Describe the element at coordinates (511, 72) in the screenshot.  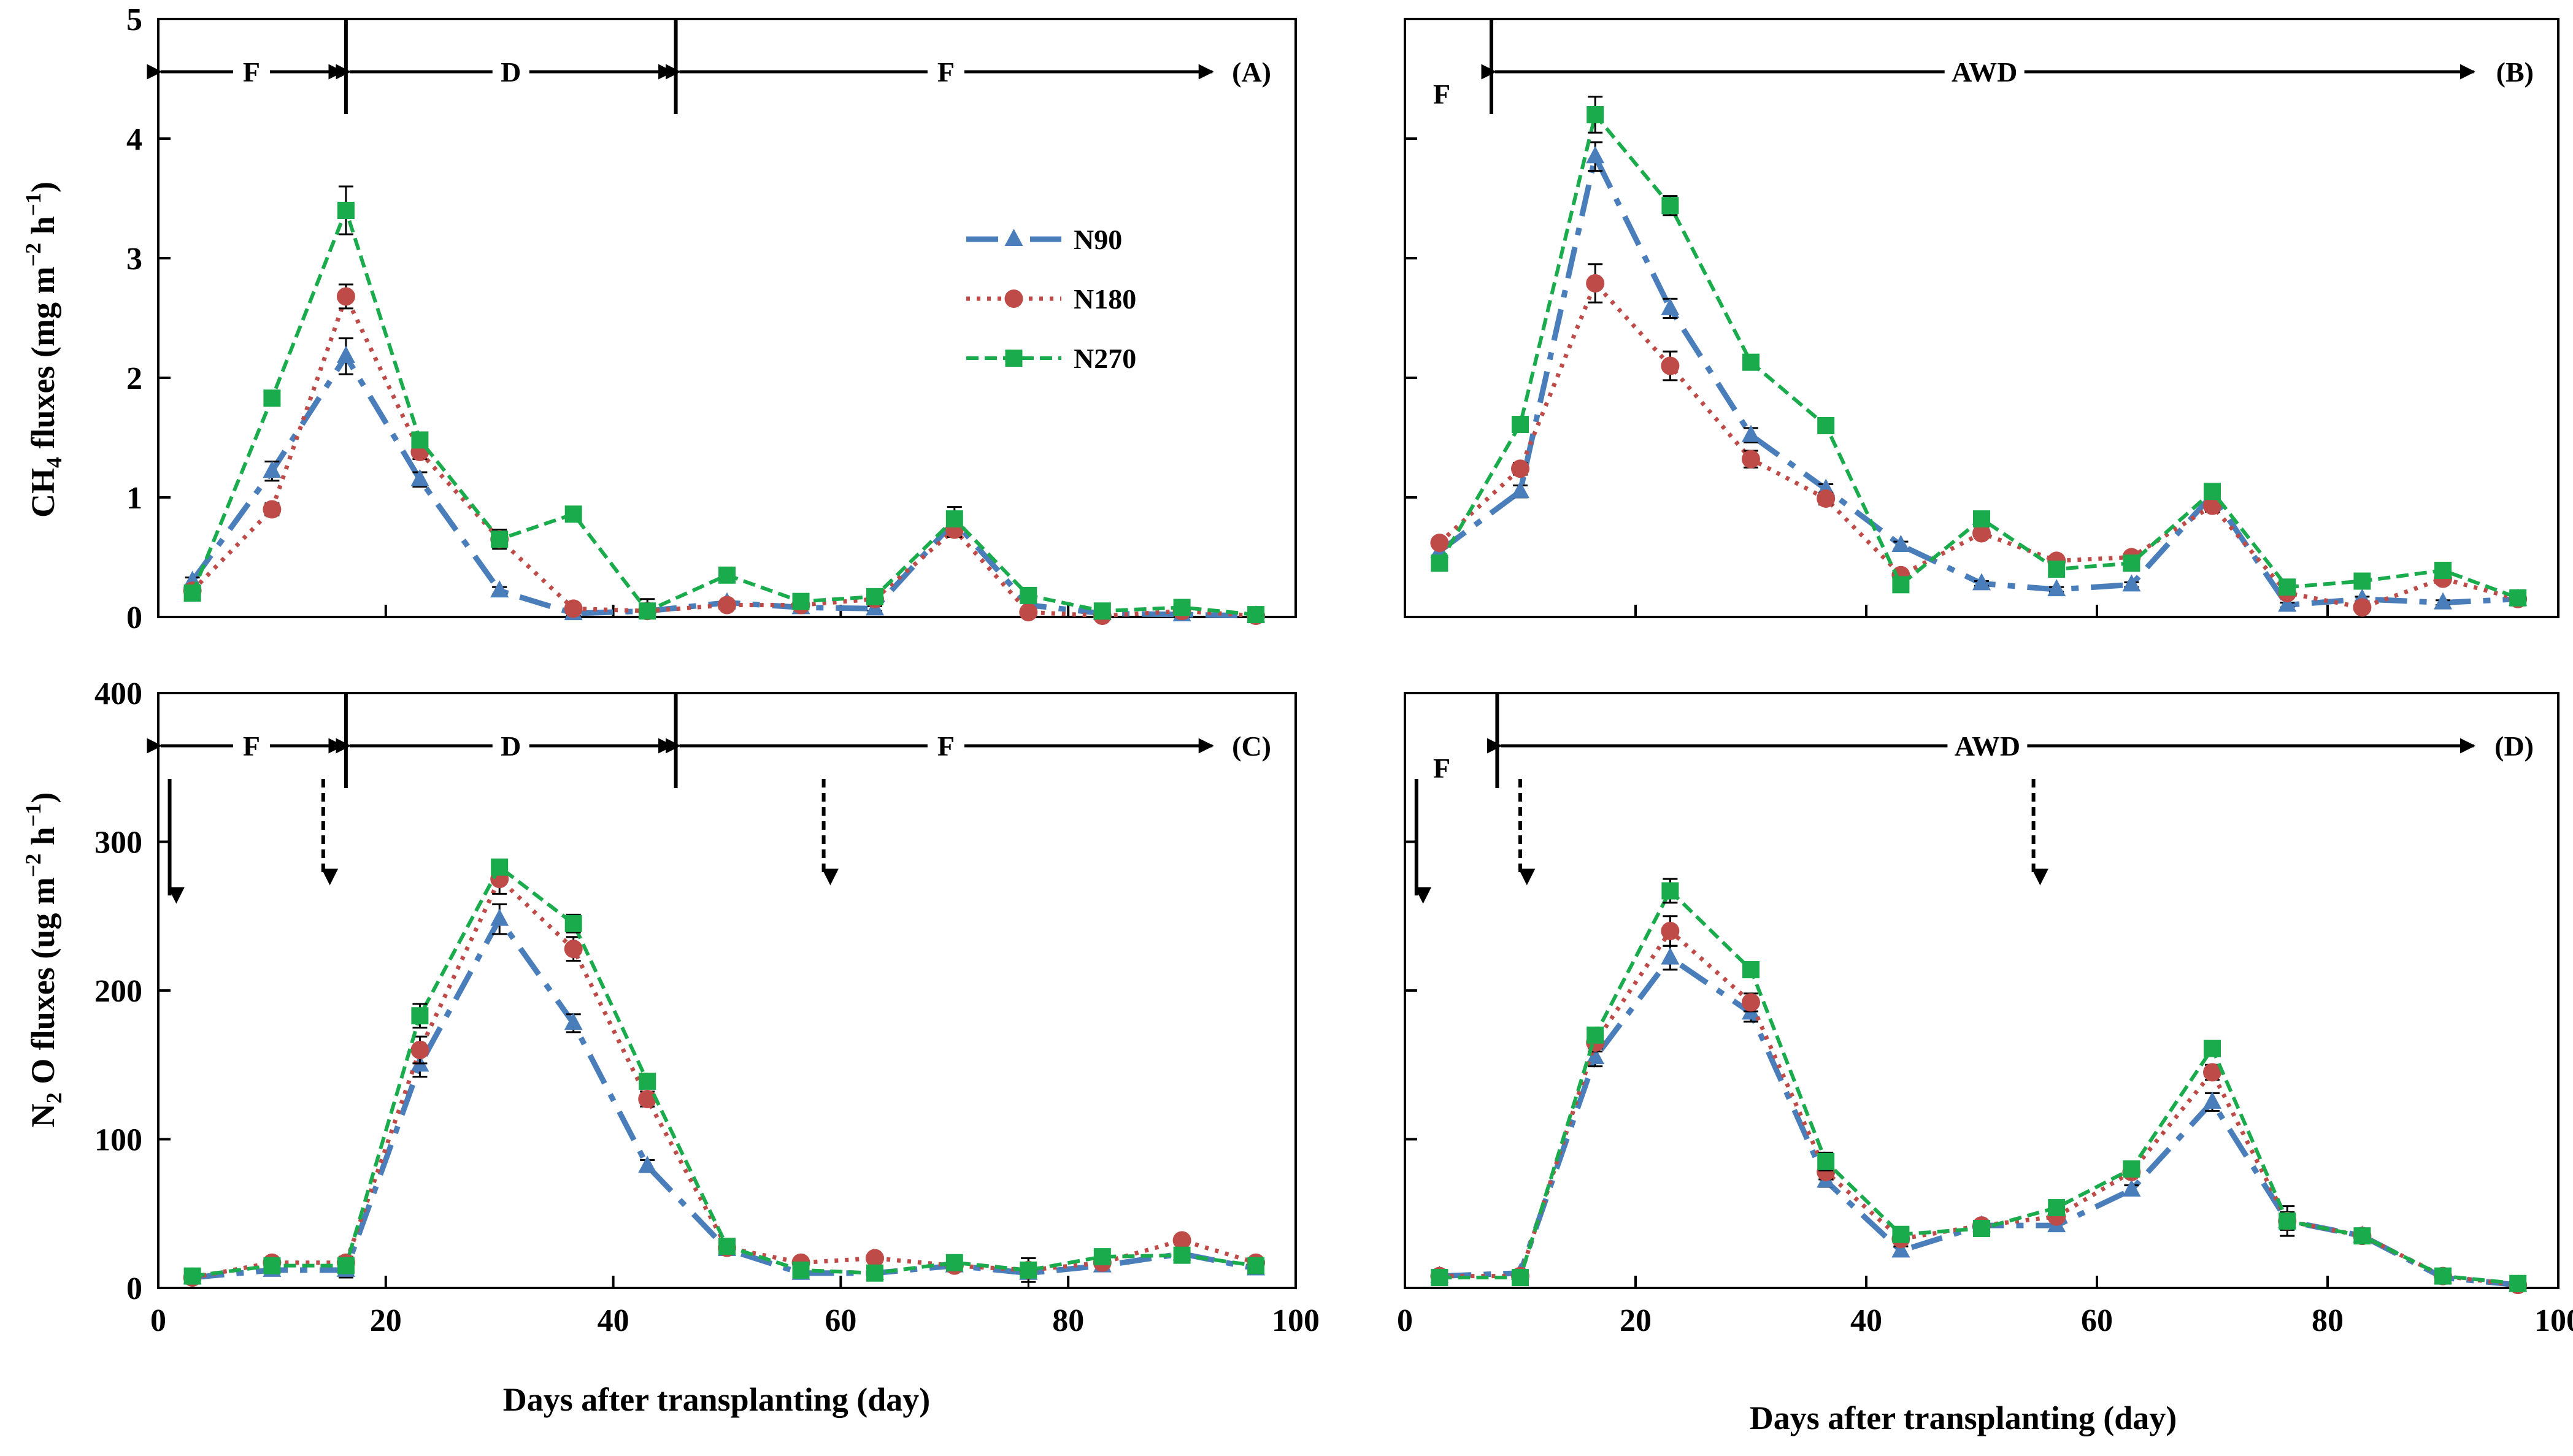
I see `phase-label: D` at that location.